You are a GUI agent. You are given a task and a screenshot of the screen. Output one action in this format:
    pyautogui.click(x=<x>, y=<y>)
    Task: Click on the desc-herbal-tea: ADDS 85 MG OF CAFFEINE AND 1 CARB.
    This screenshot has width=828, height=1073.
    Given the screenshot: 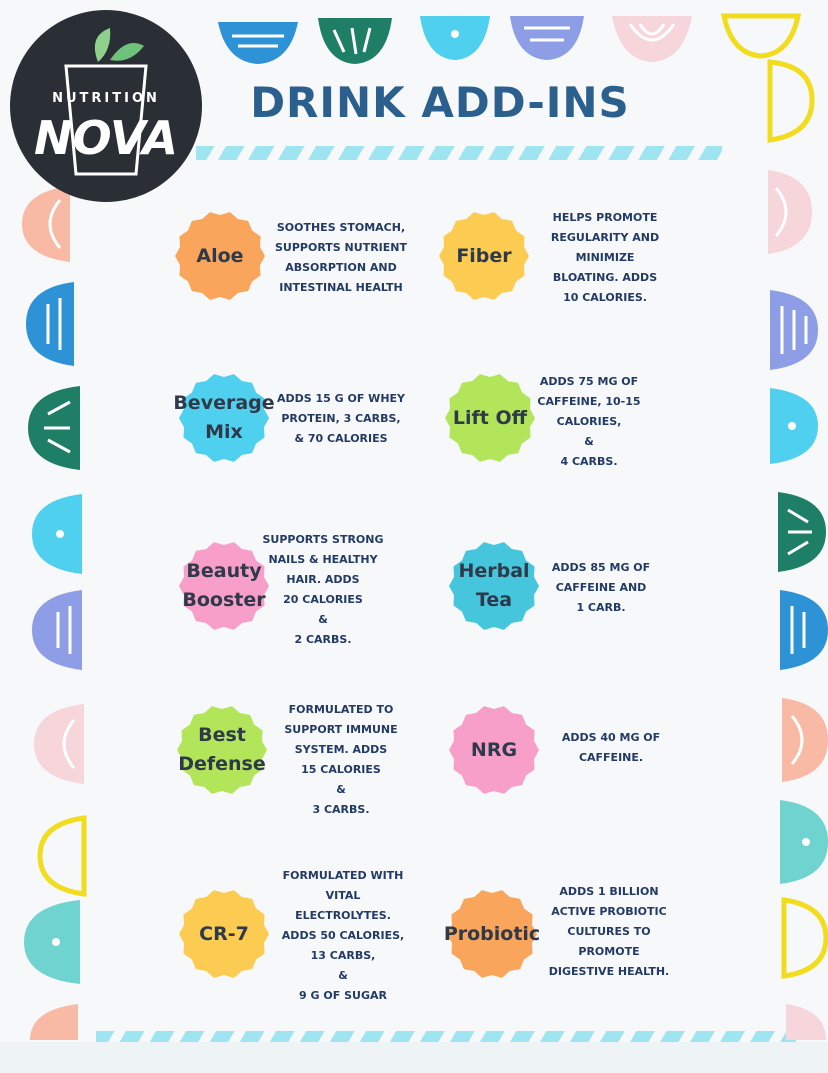 What is the action you would take?
    pyautogui.click(x=601, y=587)
    